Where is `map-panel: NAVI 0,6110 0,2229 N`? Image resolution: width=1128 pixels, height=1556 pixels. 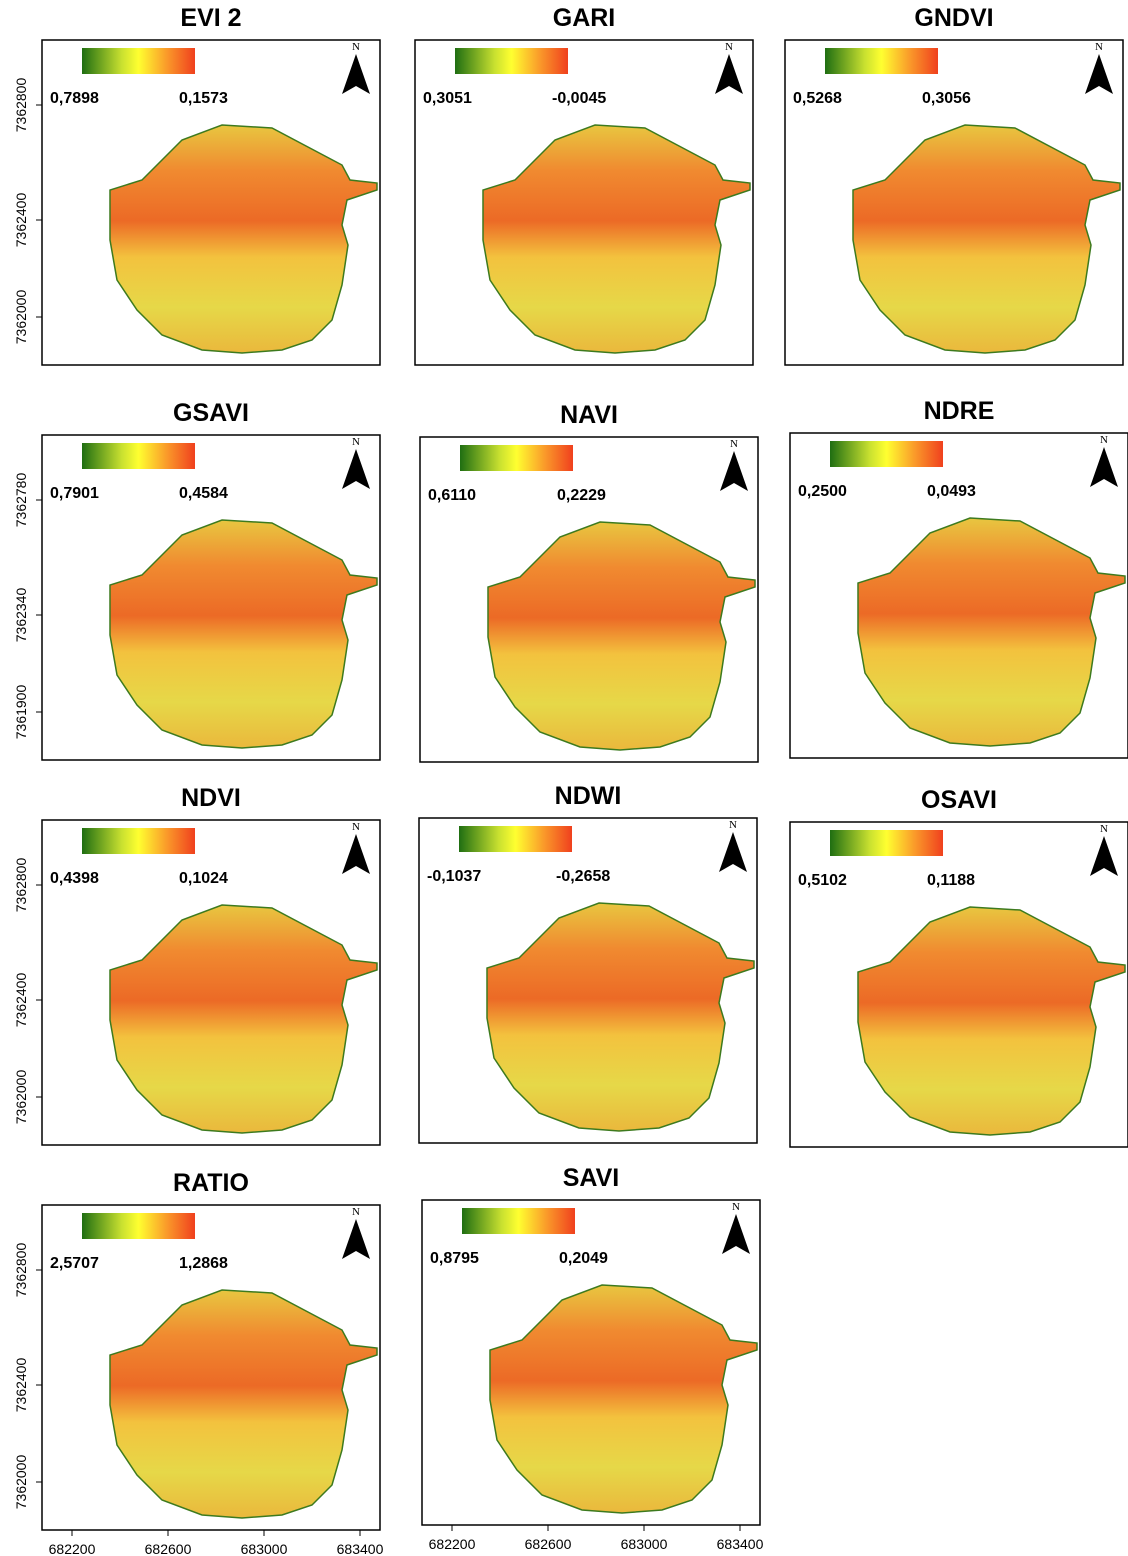
map-panel: NAVI 0,6110 0,2229 N is located at coordinates (589, 582).